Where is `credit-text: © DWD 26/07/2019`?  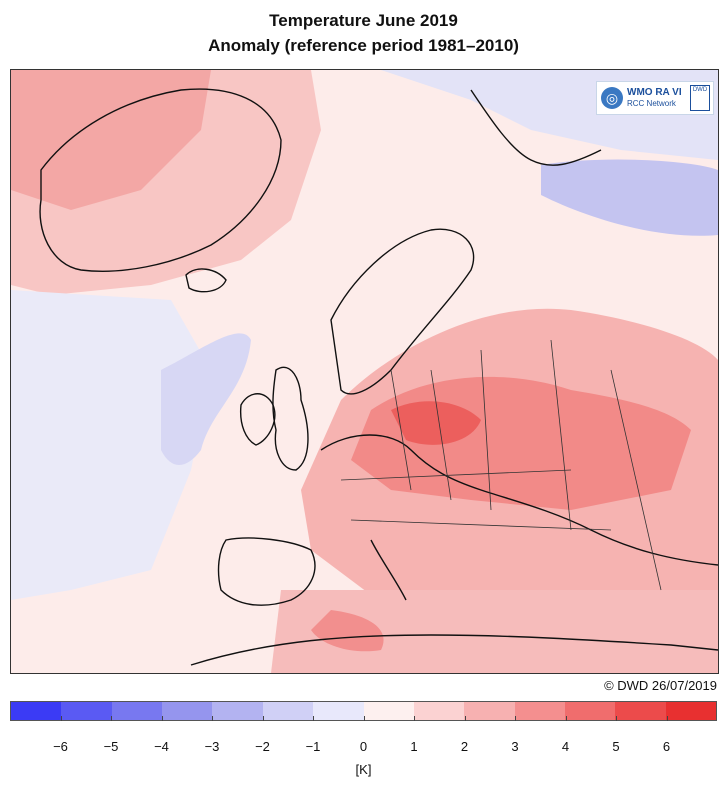 credit-text: © DWD 26/07/2019 is located at coordinates (660, 685).